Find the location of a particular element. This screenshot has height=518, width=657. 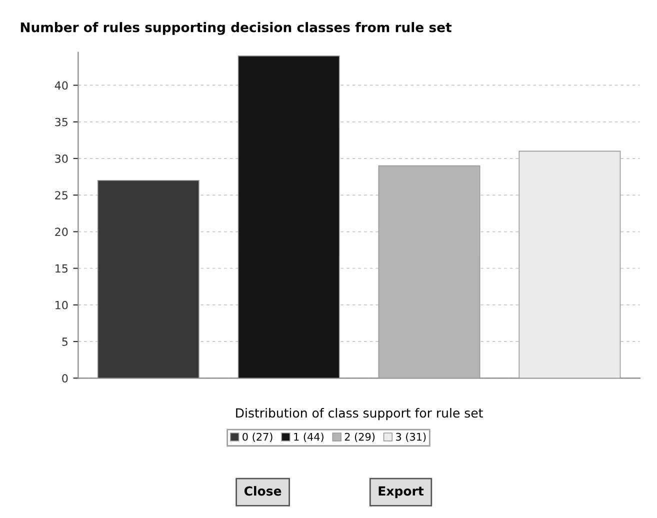

legend-label: 0 (27) is located at coordinates (257, 437).